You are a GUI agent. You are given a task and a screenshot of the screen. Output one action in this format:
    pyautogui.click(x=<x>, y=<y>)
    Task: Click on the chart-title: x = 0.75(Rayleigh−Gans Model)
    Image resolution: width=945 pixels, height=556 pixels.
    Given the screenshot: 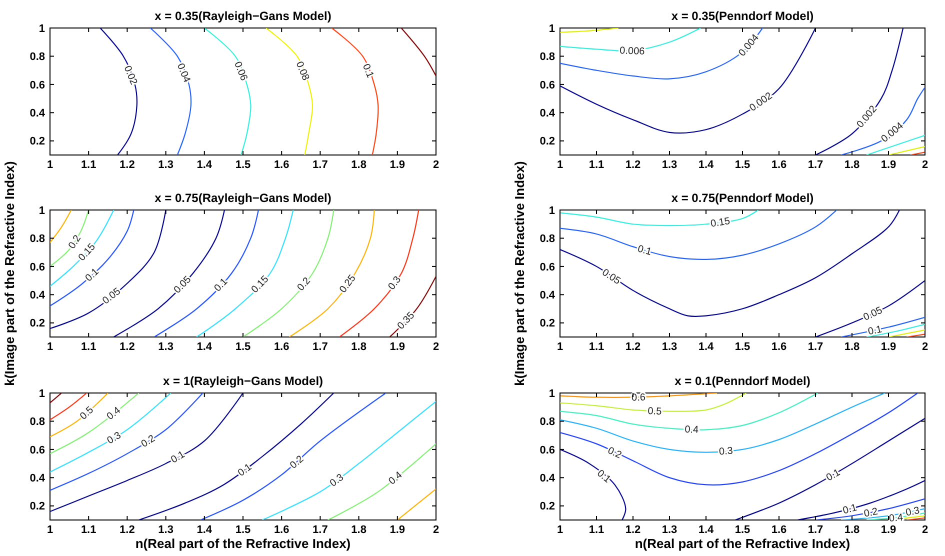 What is the action you would take?
    pyautogui.click(x=243, y=198)
    